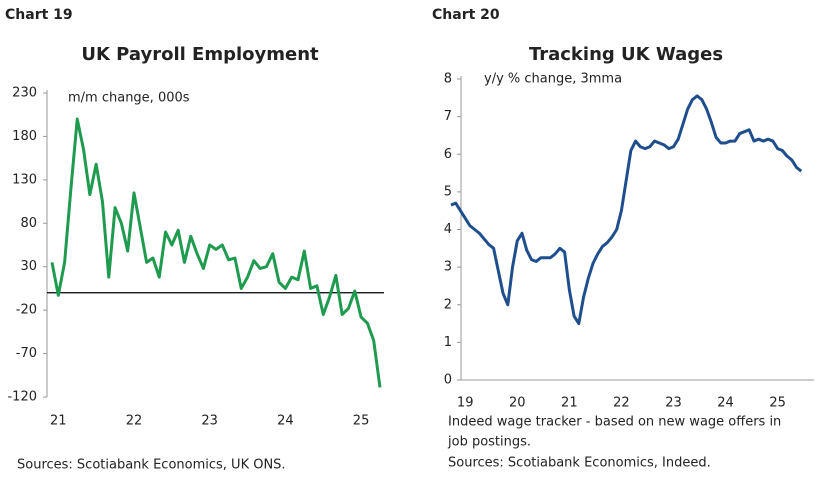  Describe the element at coordinates (448, 229) in the screenshot. I see `y-tick-label: 4` at that location.